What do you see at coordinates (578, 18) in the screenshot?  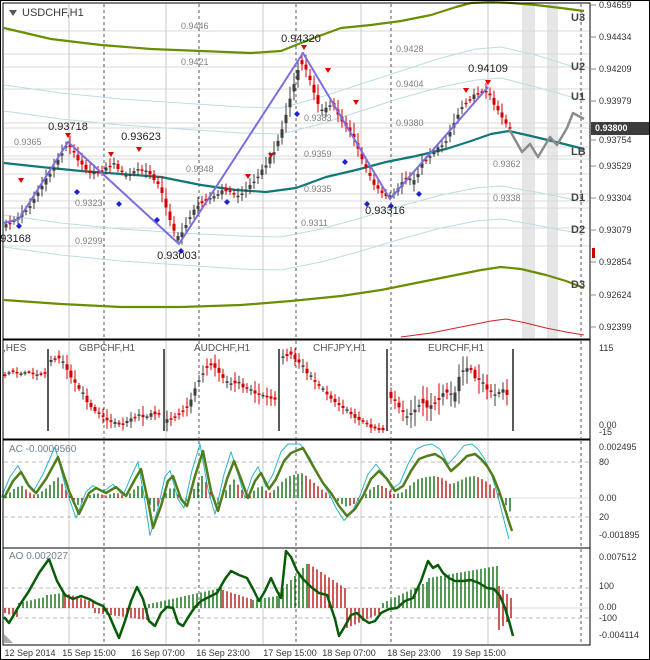 I see `band-label-u3: U3` at bounding box center [578, 18].